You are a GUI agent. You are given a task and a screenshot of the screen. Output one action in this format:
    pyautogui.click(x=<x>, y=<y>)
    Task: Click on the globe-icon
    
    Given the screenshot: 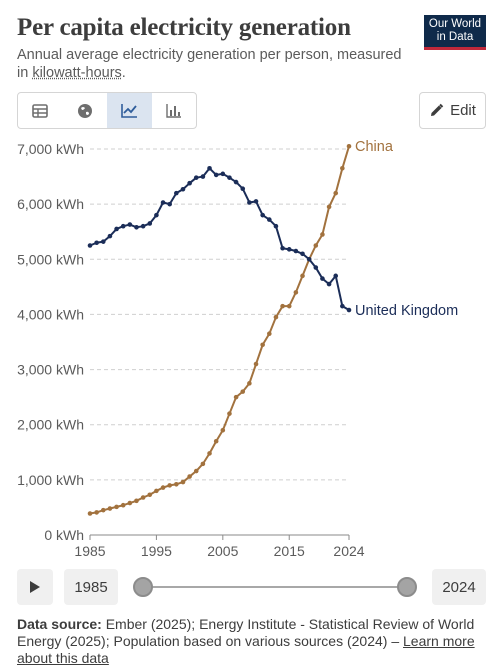 What is the action you would take?
    pyautogui.click(x=84, y=110)
    